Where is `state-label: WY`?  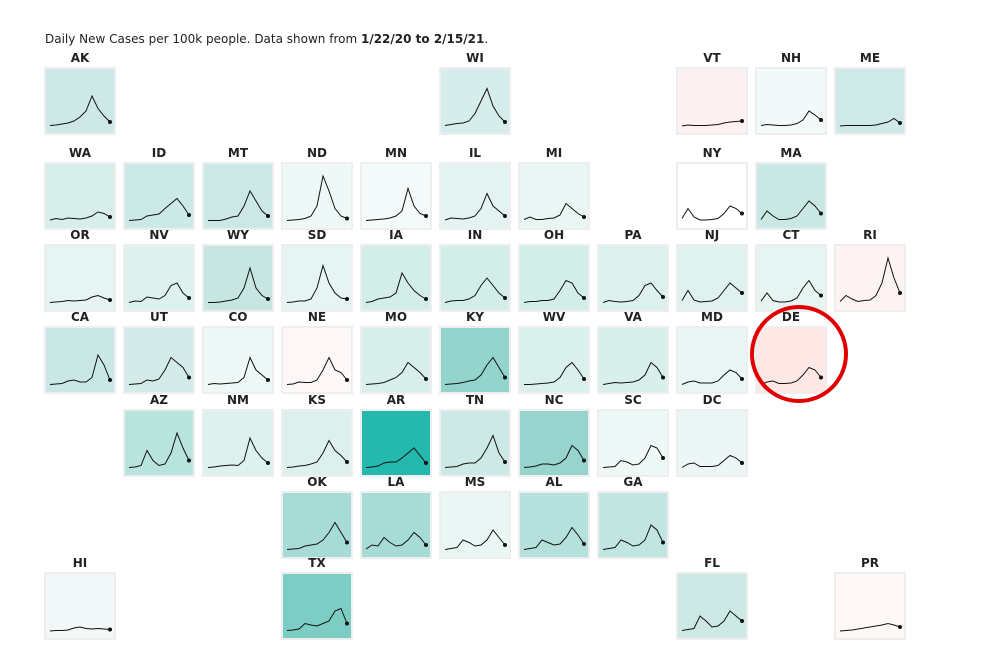 state-label: WY is located at coordinates (238, 235).